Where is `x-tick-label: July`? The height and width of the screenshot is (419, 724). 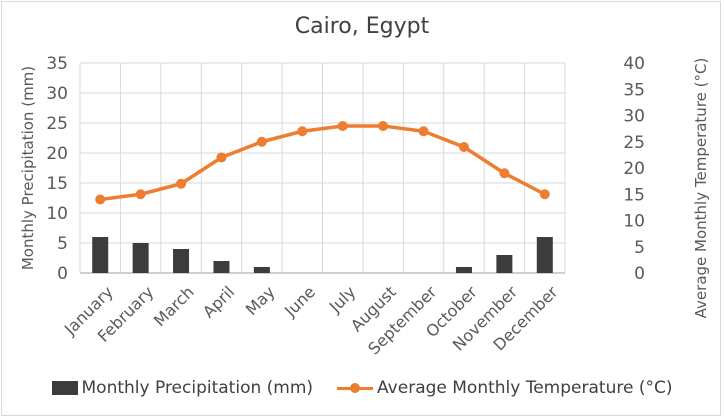 x-tick-label: July is located at coordinates (342, 299).